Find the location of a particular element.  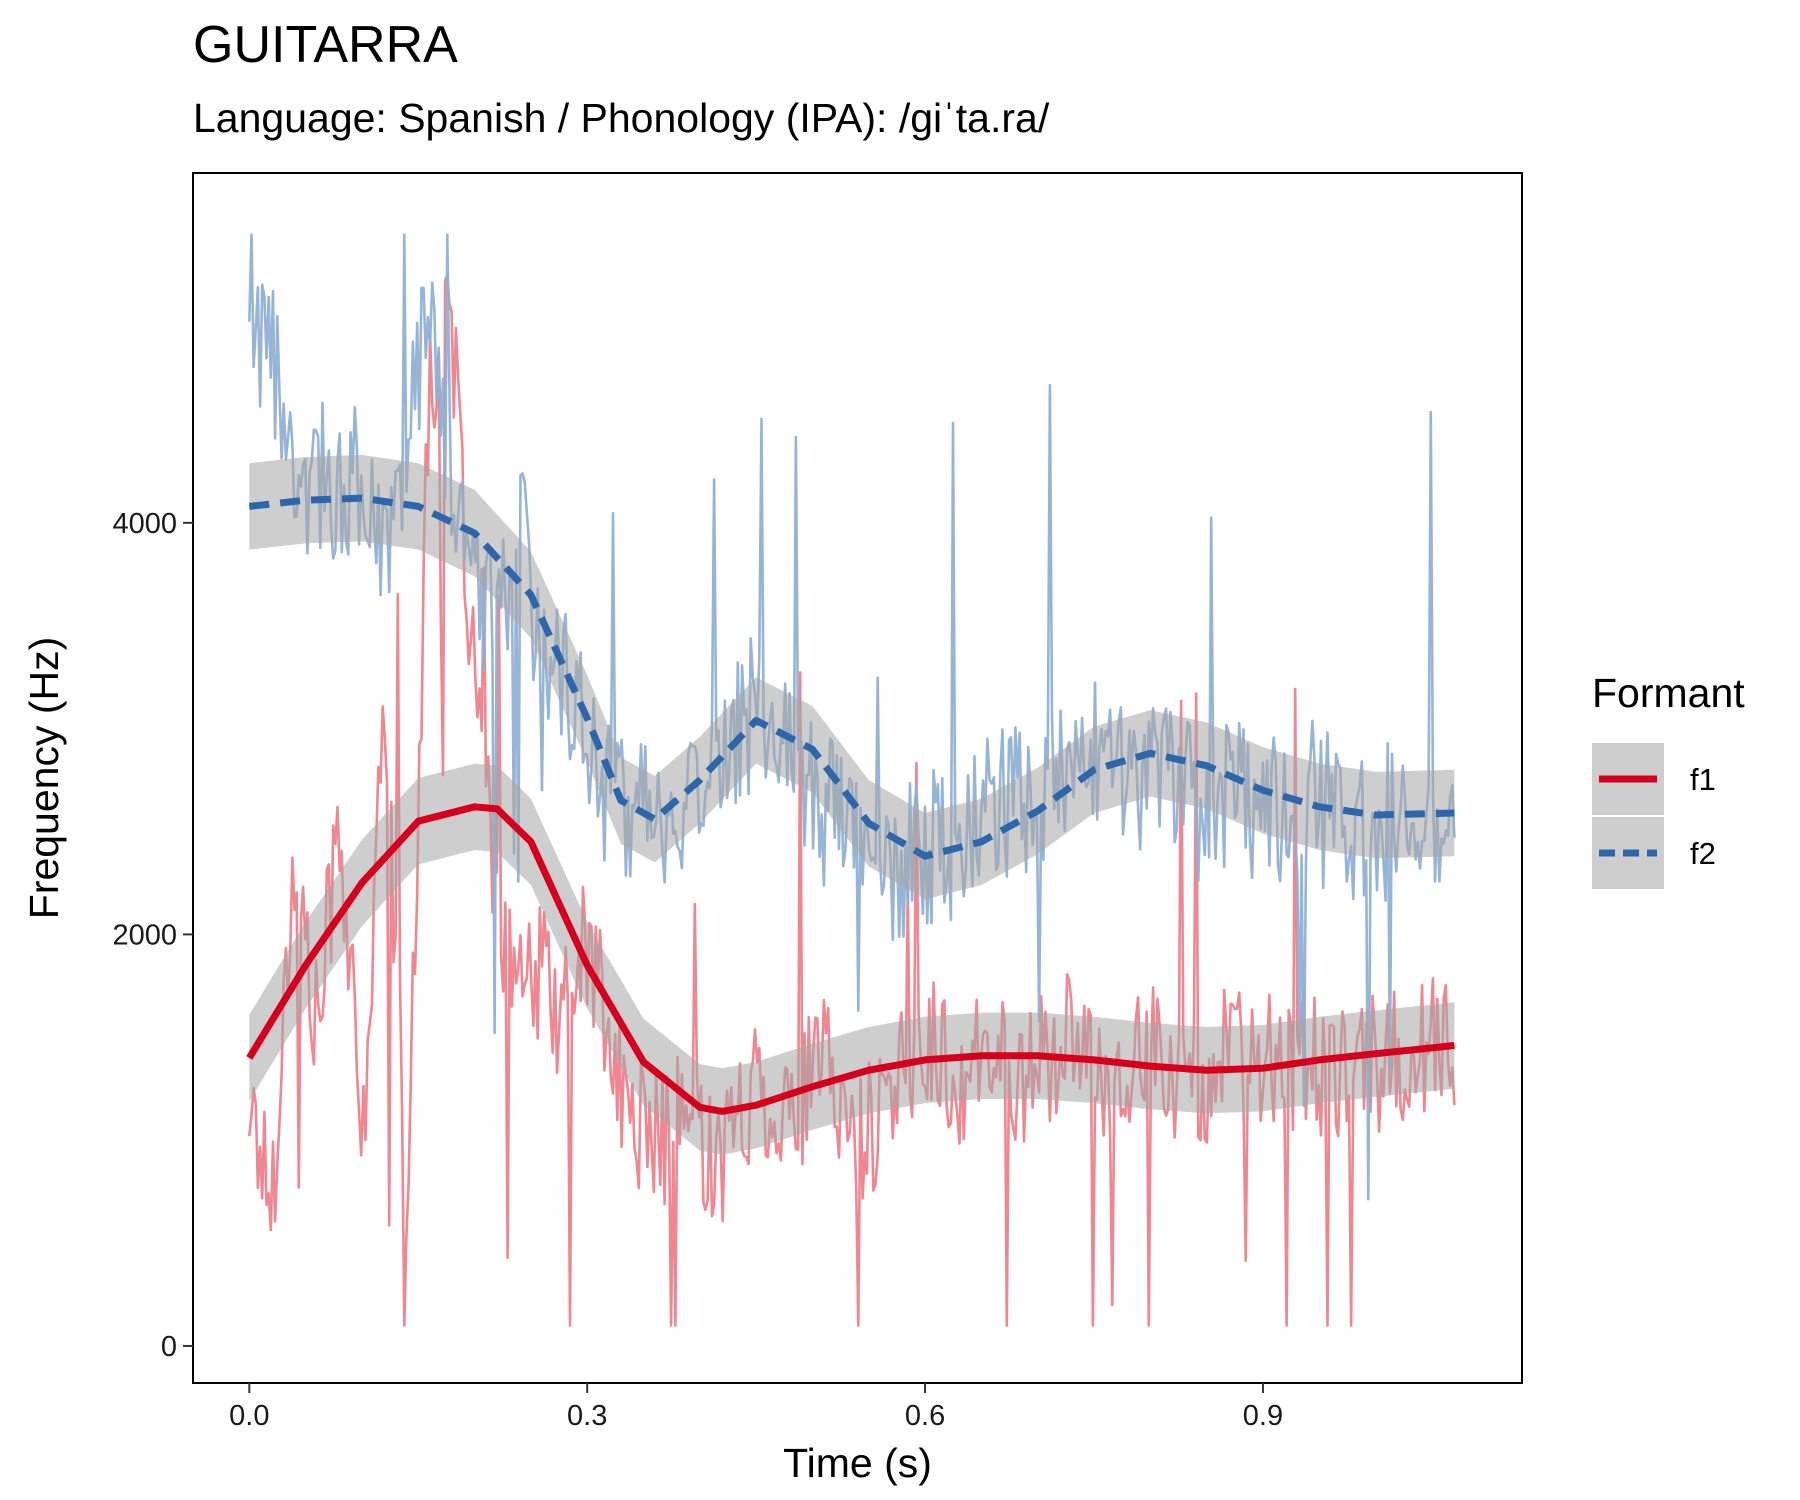

y-axis: 0 2000 4000 is located at coordinates (152, 935).